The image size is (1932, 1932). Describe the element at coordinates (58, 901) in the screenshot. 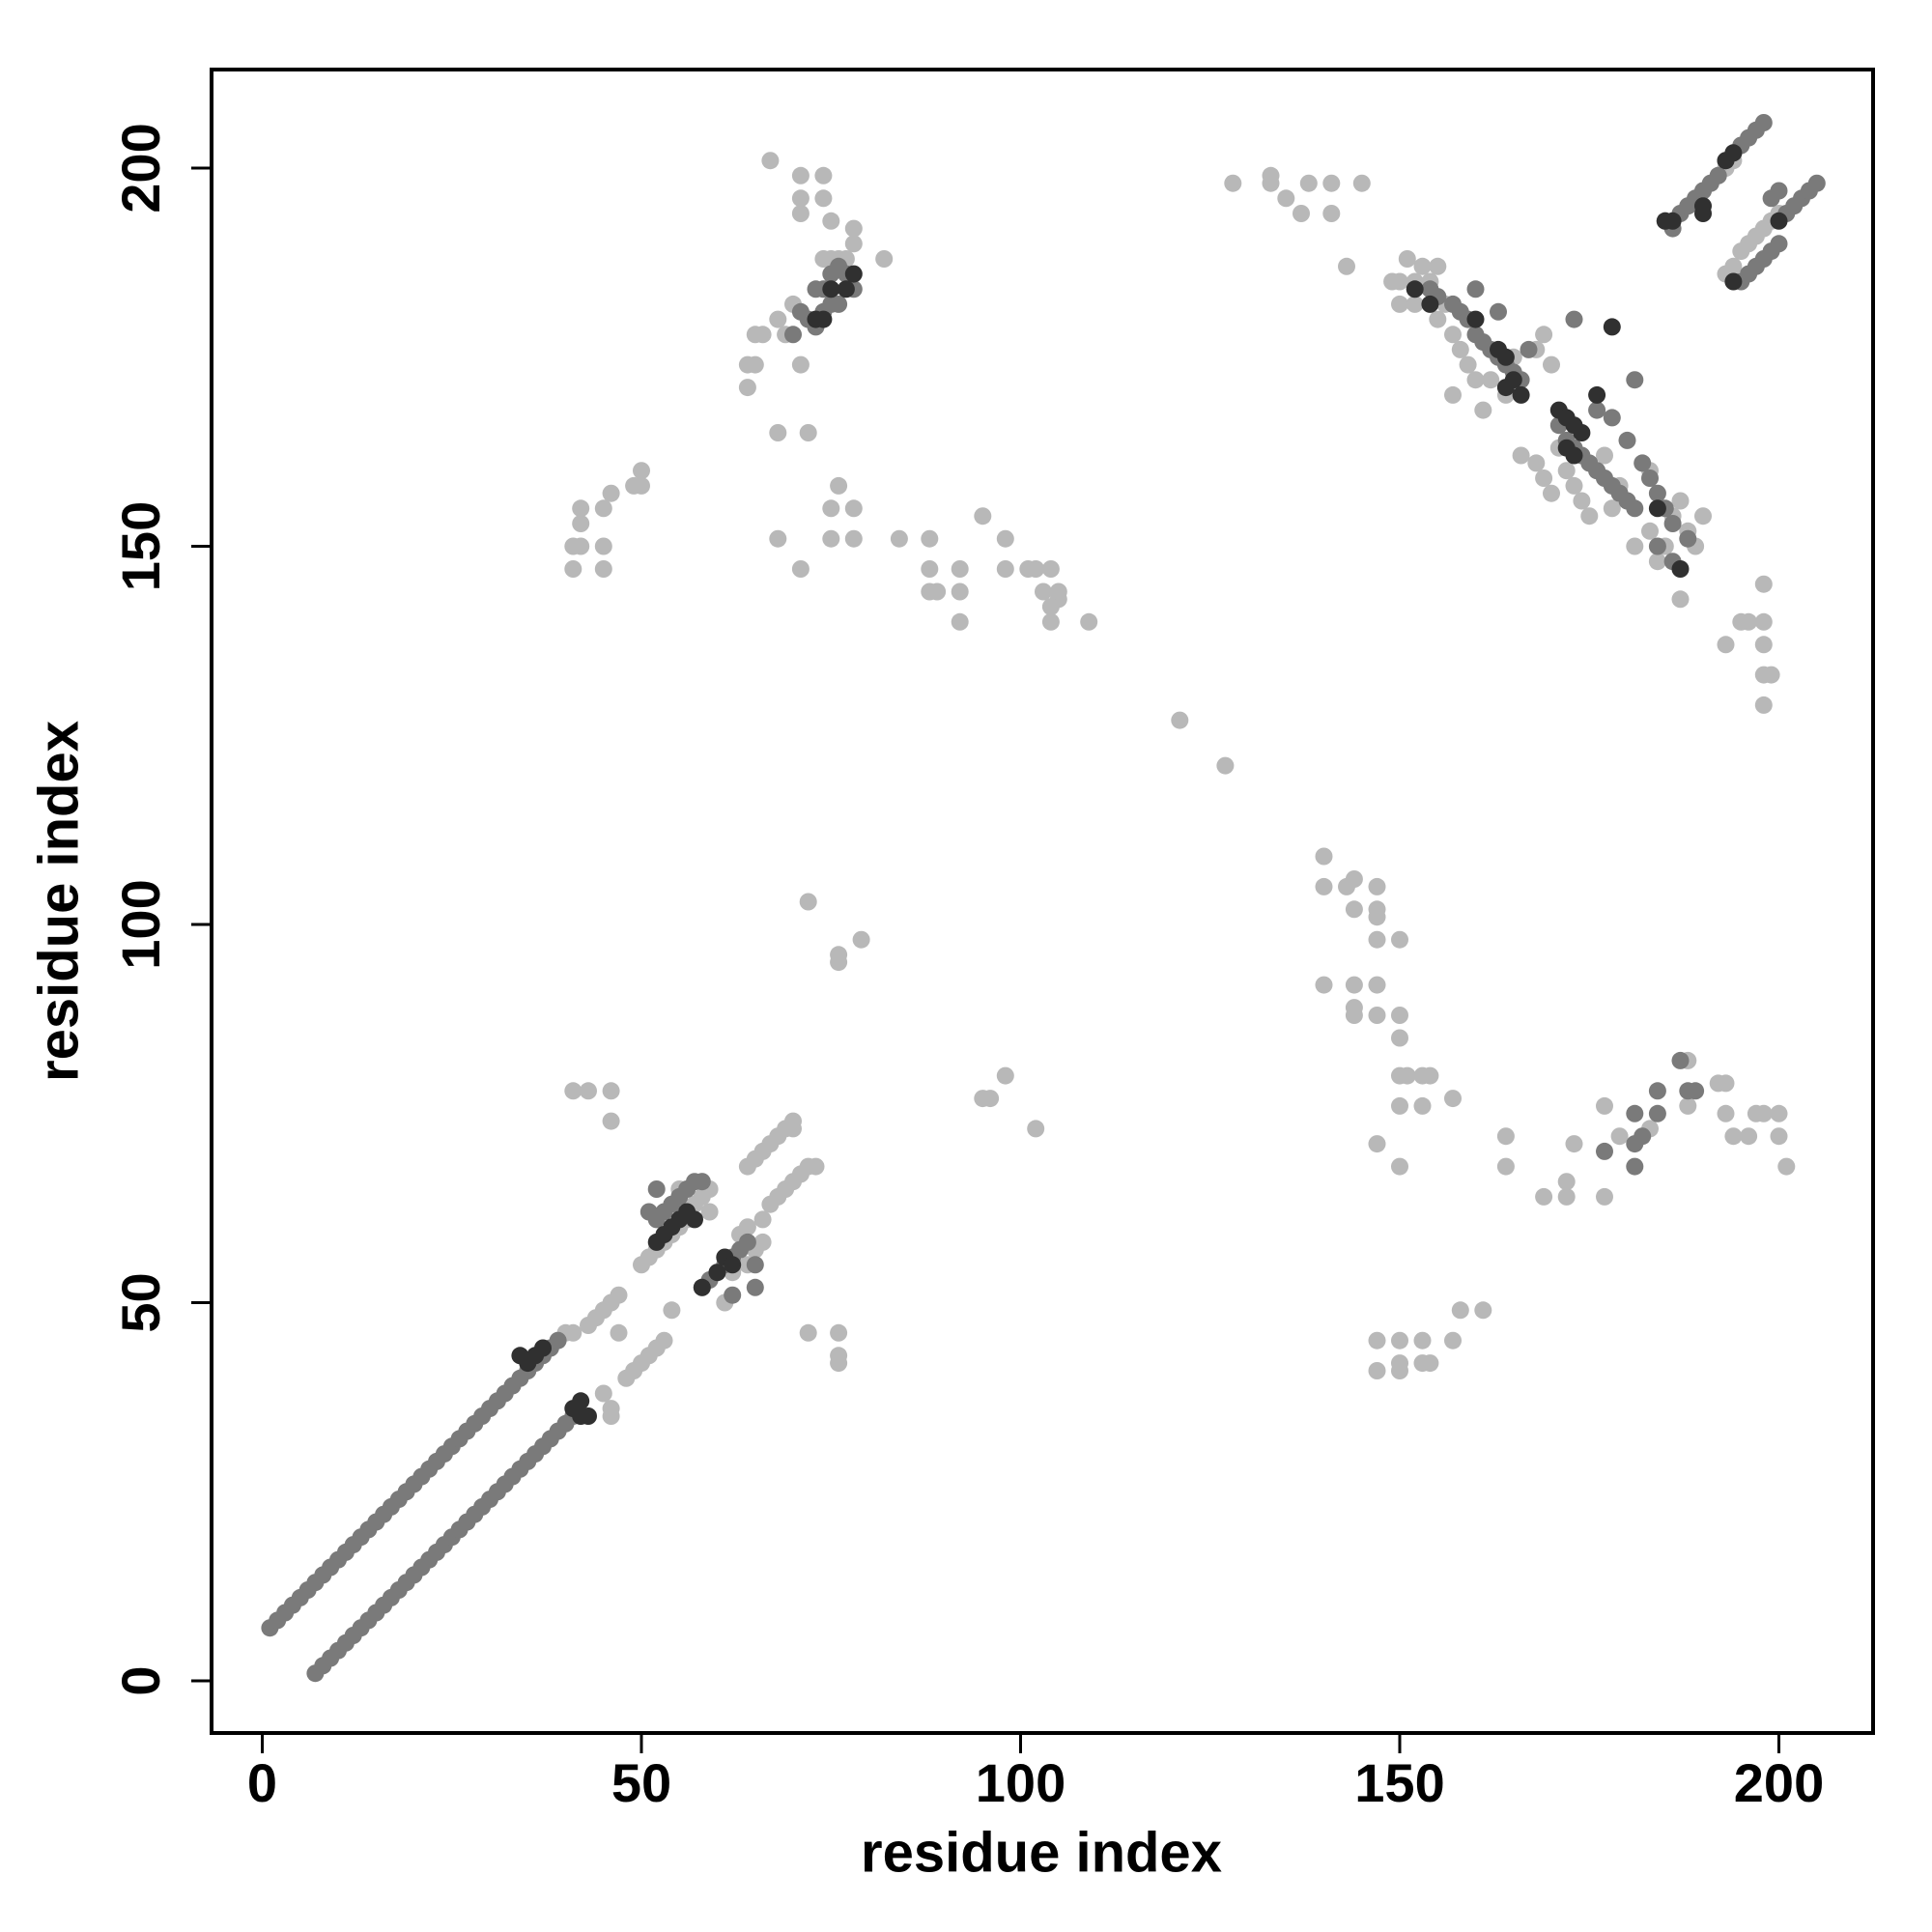

I see `y-axis-title: residue index` at that location.